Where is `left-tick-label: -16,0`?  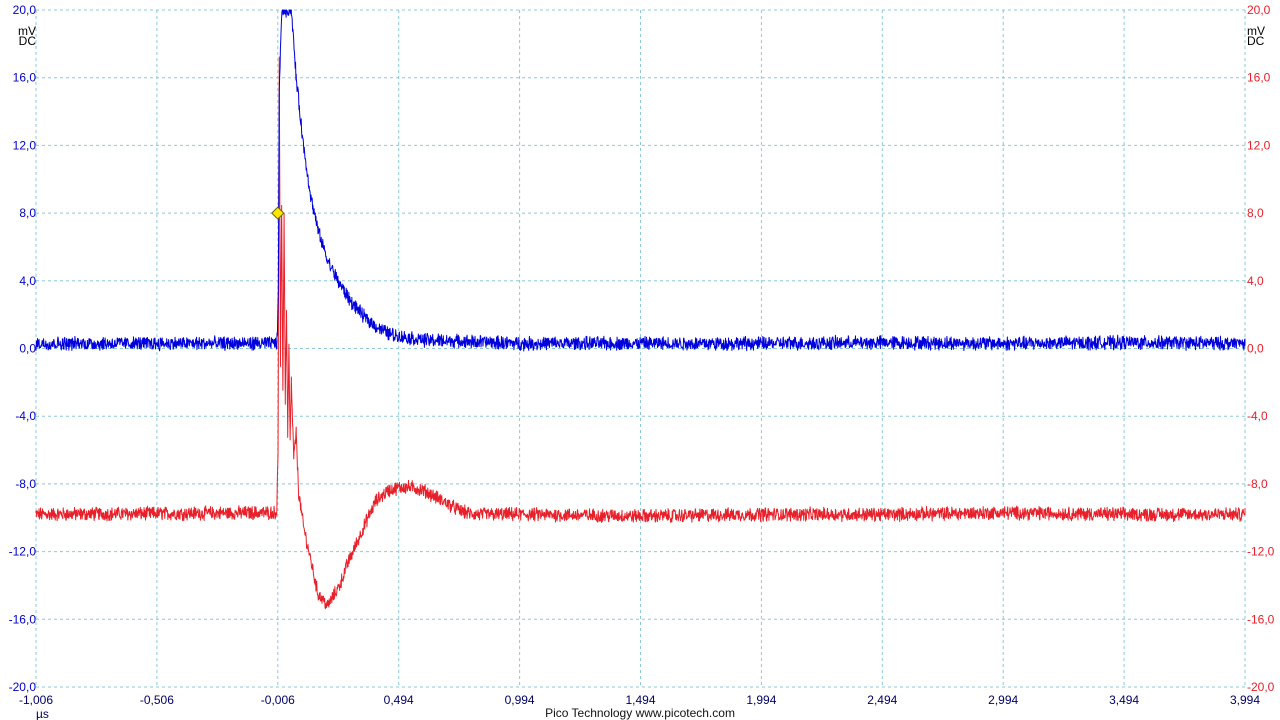
left-tick-label: -16,0 is located at coordinates (23, 619).